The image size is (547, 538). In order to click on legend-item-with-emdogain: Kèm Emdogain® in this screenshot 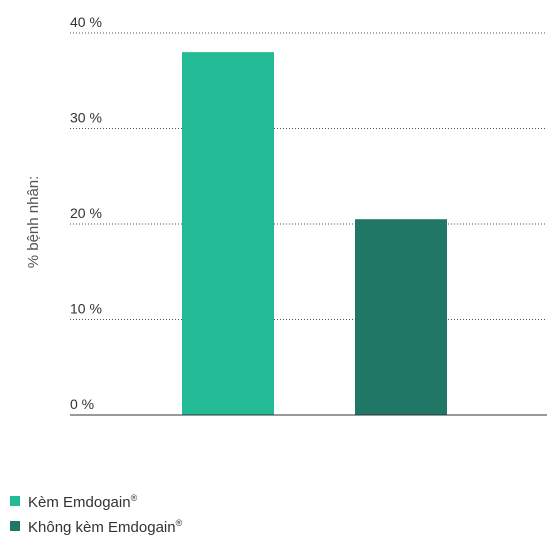, I will do `click(96, 500)`.